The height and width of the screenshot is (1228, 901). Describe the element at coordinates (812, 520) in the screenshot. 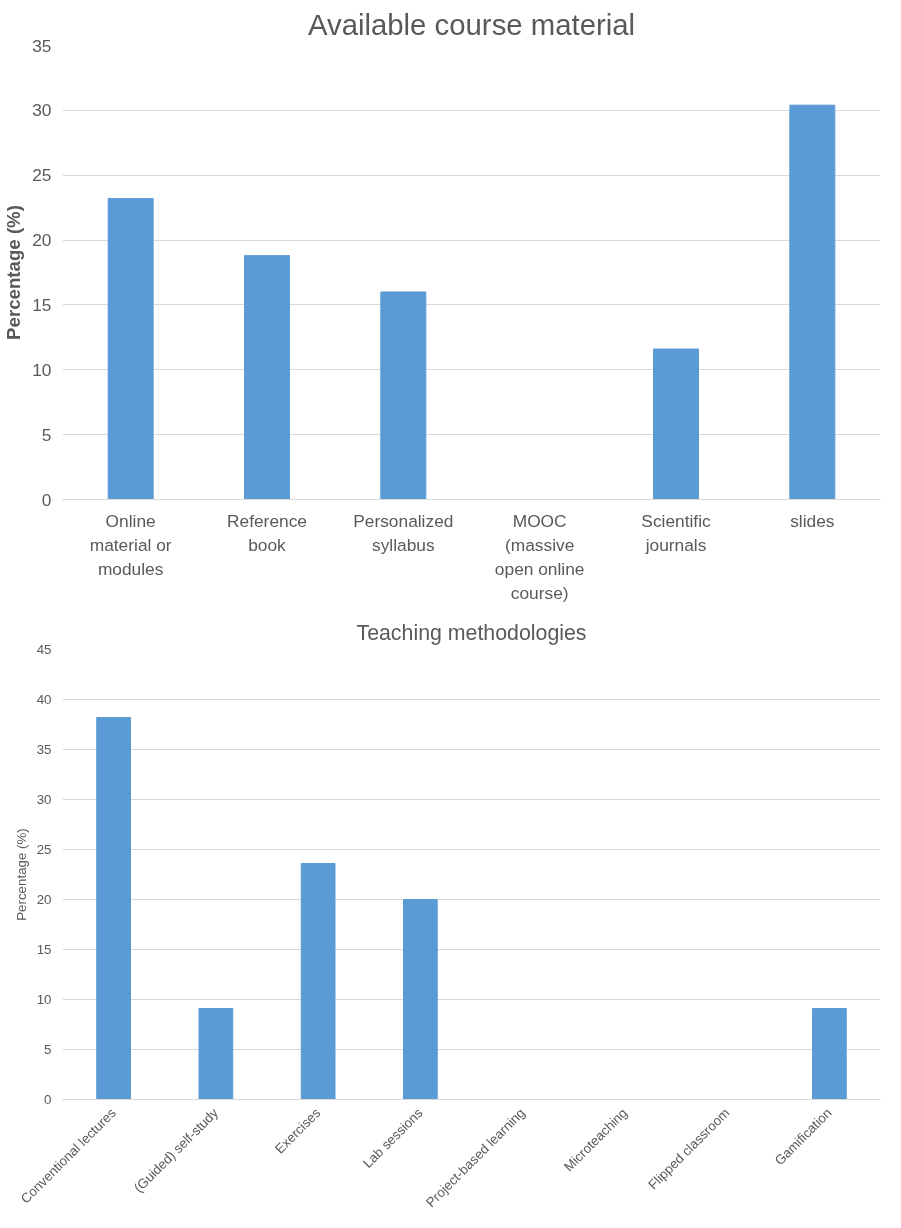

I see `x-tick-label: slides` at that location.